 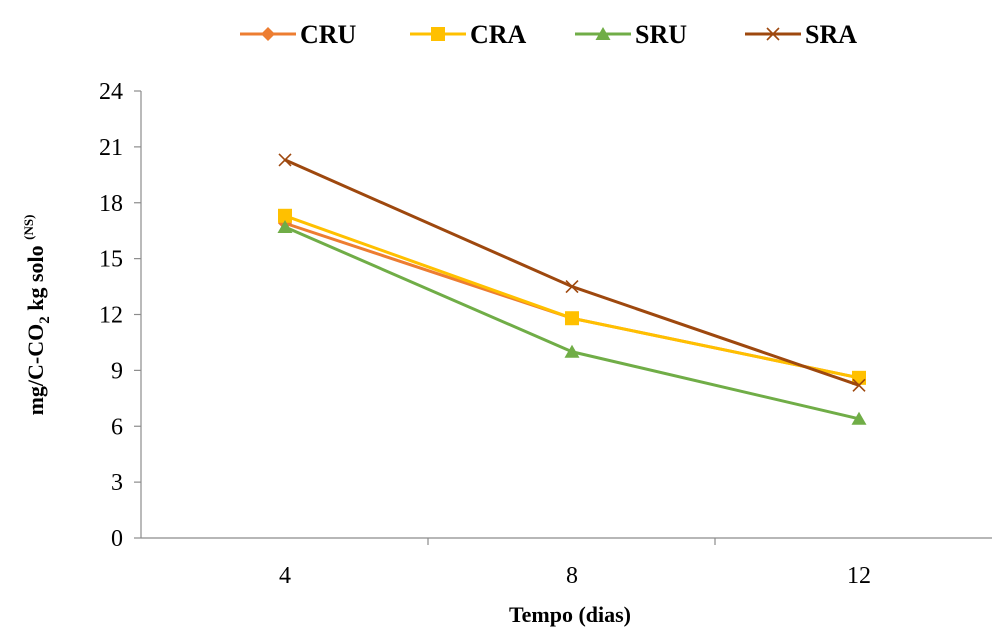 I want to click on y-tick-label: 24, so click(x=111, y=92).